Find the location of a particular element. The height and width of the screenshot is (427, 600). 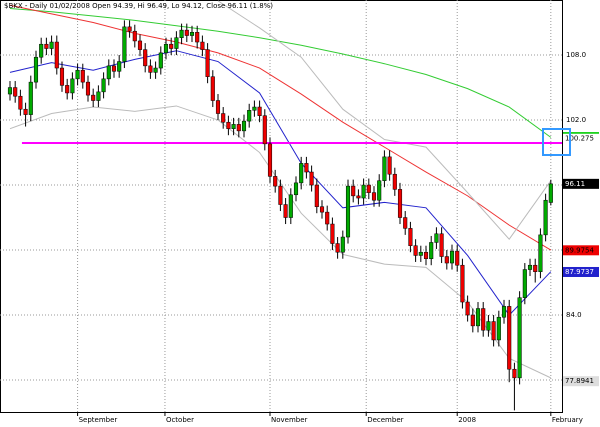

price-label: 87.9737 is located at coordinates (579, 272).